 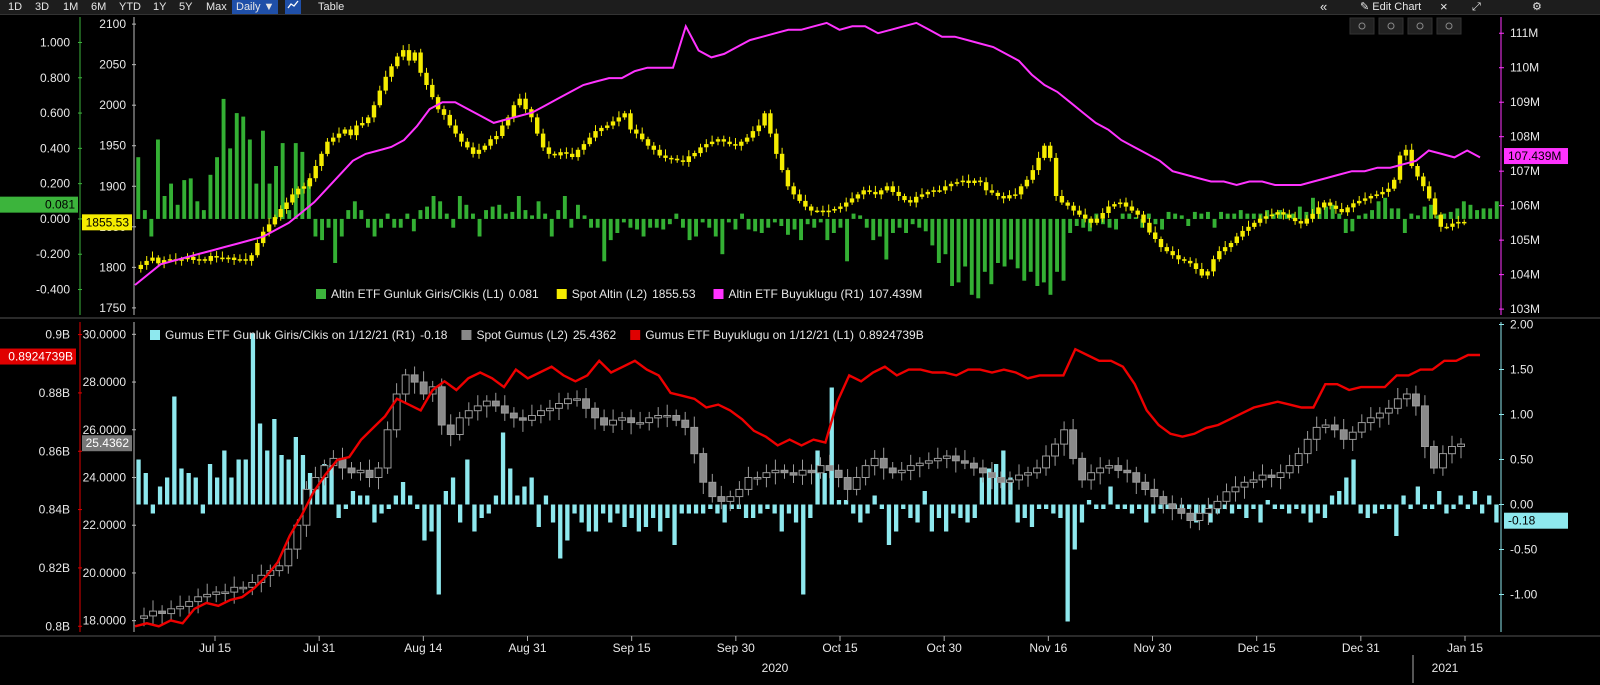 What do you see at coordinates (255, 7) in the screenshot?
I see `frequency-dropdown: Daily ▼` at bounding box center [255, 7].